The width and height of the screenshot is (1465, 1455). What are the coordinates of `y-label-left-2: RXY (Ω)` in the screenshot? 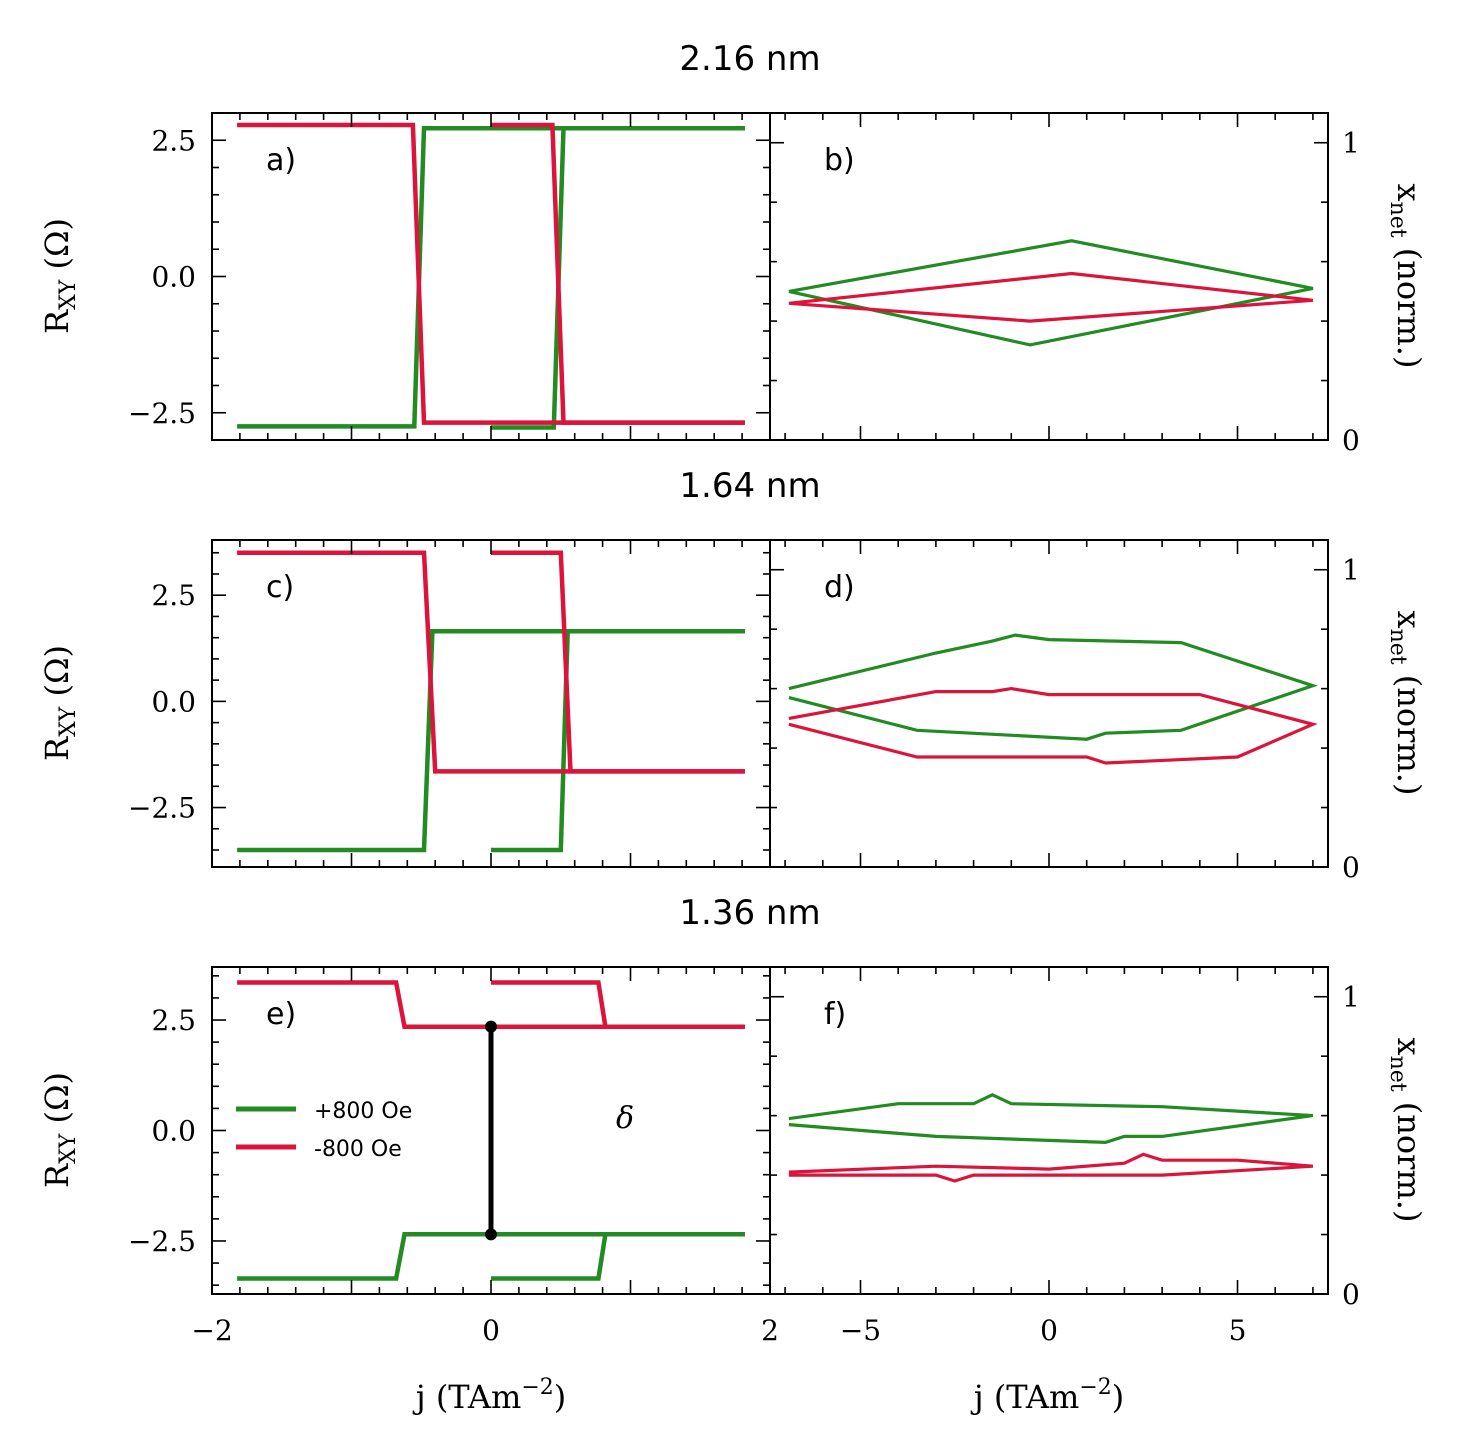 It's located at (59, 703).